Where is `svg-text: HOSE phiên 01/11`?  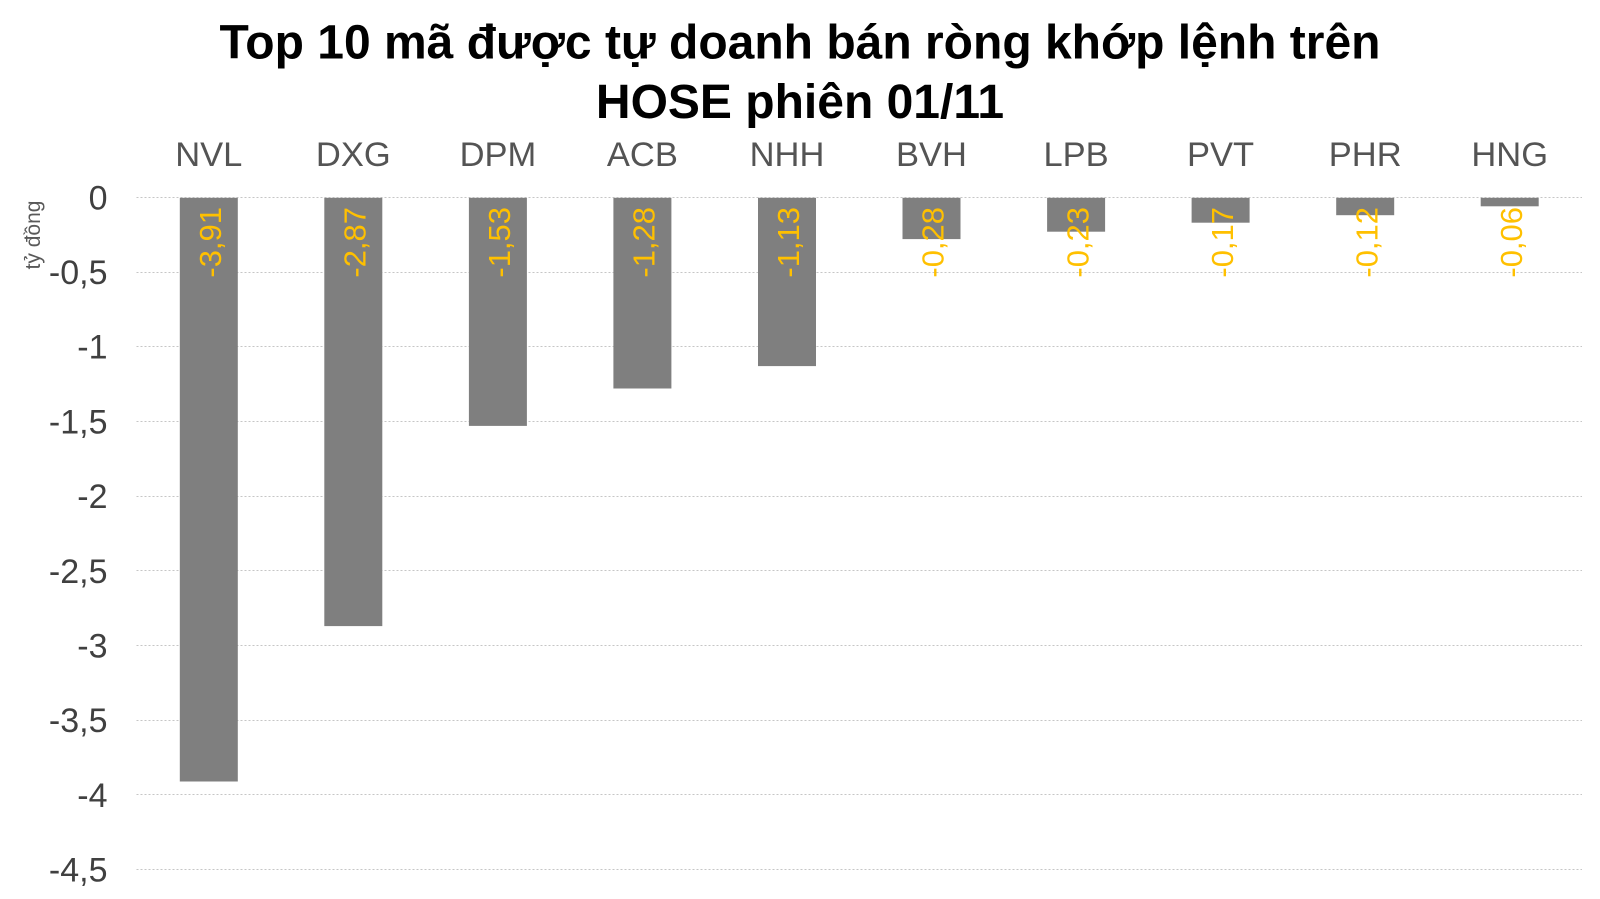
svg-text: HOSE phiên 01/11 is located at coordinates (800, 102).